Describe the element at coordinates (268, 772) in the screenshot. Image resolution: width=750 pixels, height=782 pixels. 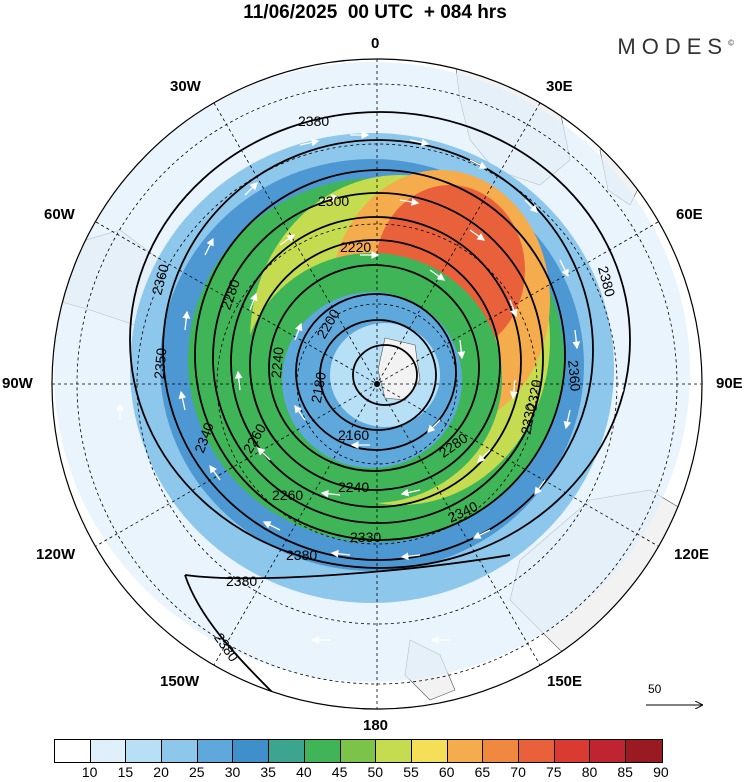
I see `colorbar-tick-label: 35` at that location.